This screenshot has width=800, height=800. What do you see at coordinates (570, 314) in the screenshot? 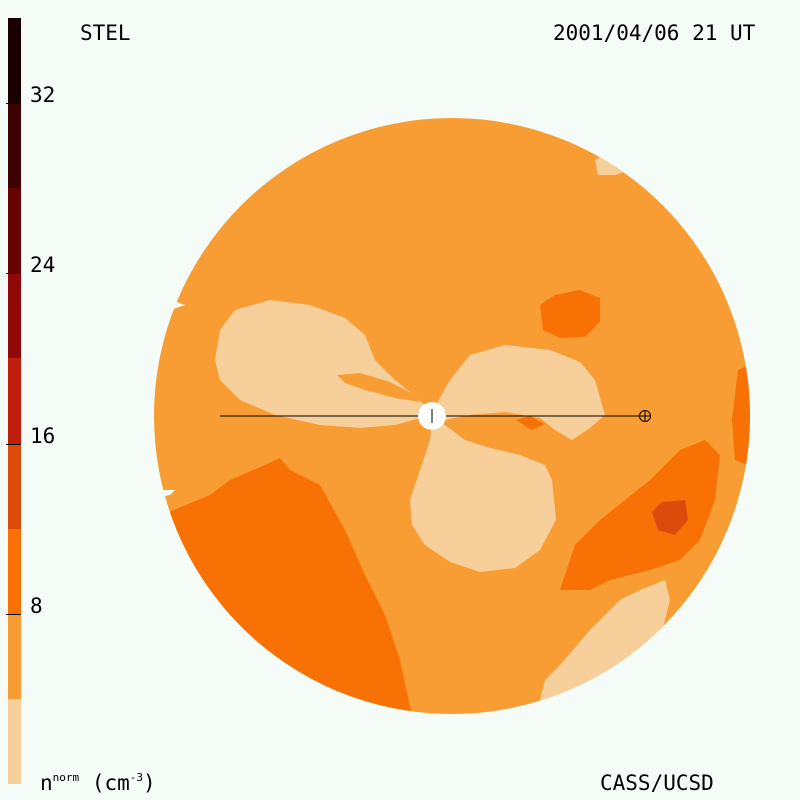
I see `density-region-upper-right` at bounding box center [570, 314].